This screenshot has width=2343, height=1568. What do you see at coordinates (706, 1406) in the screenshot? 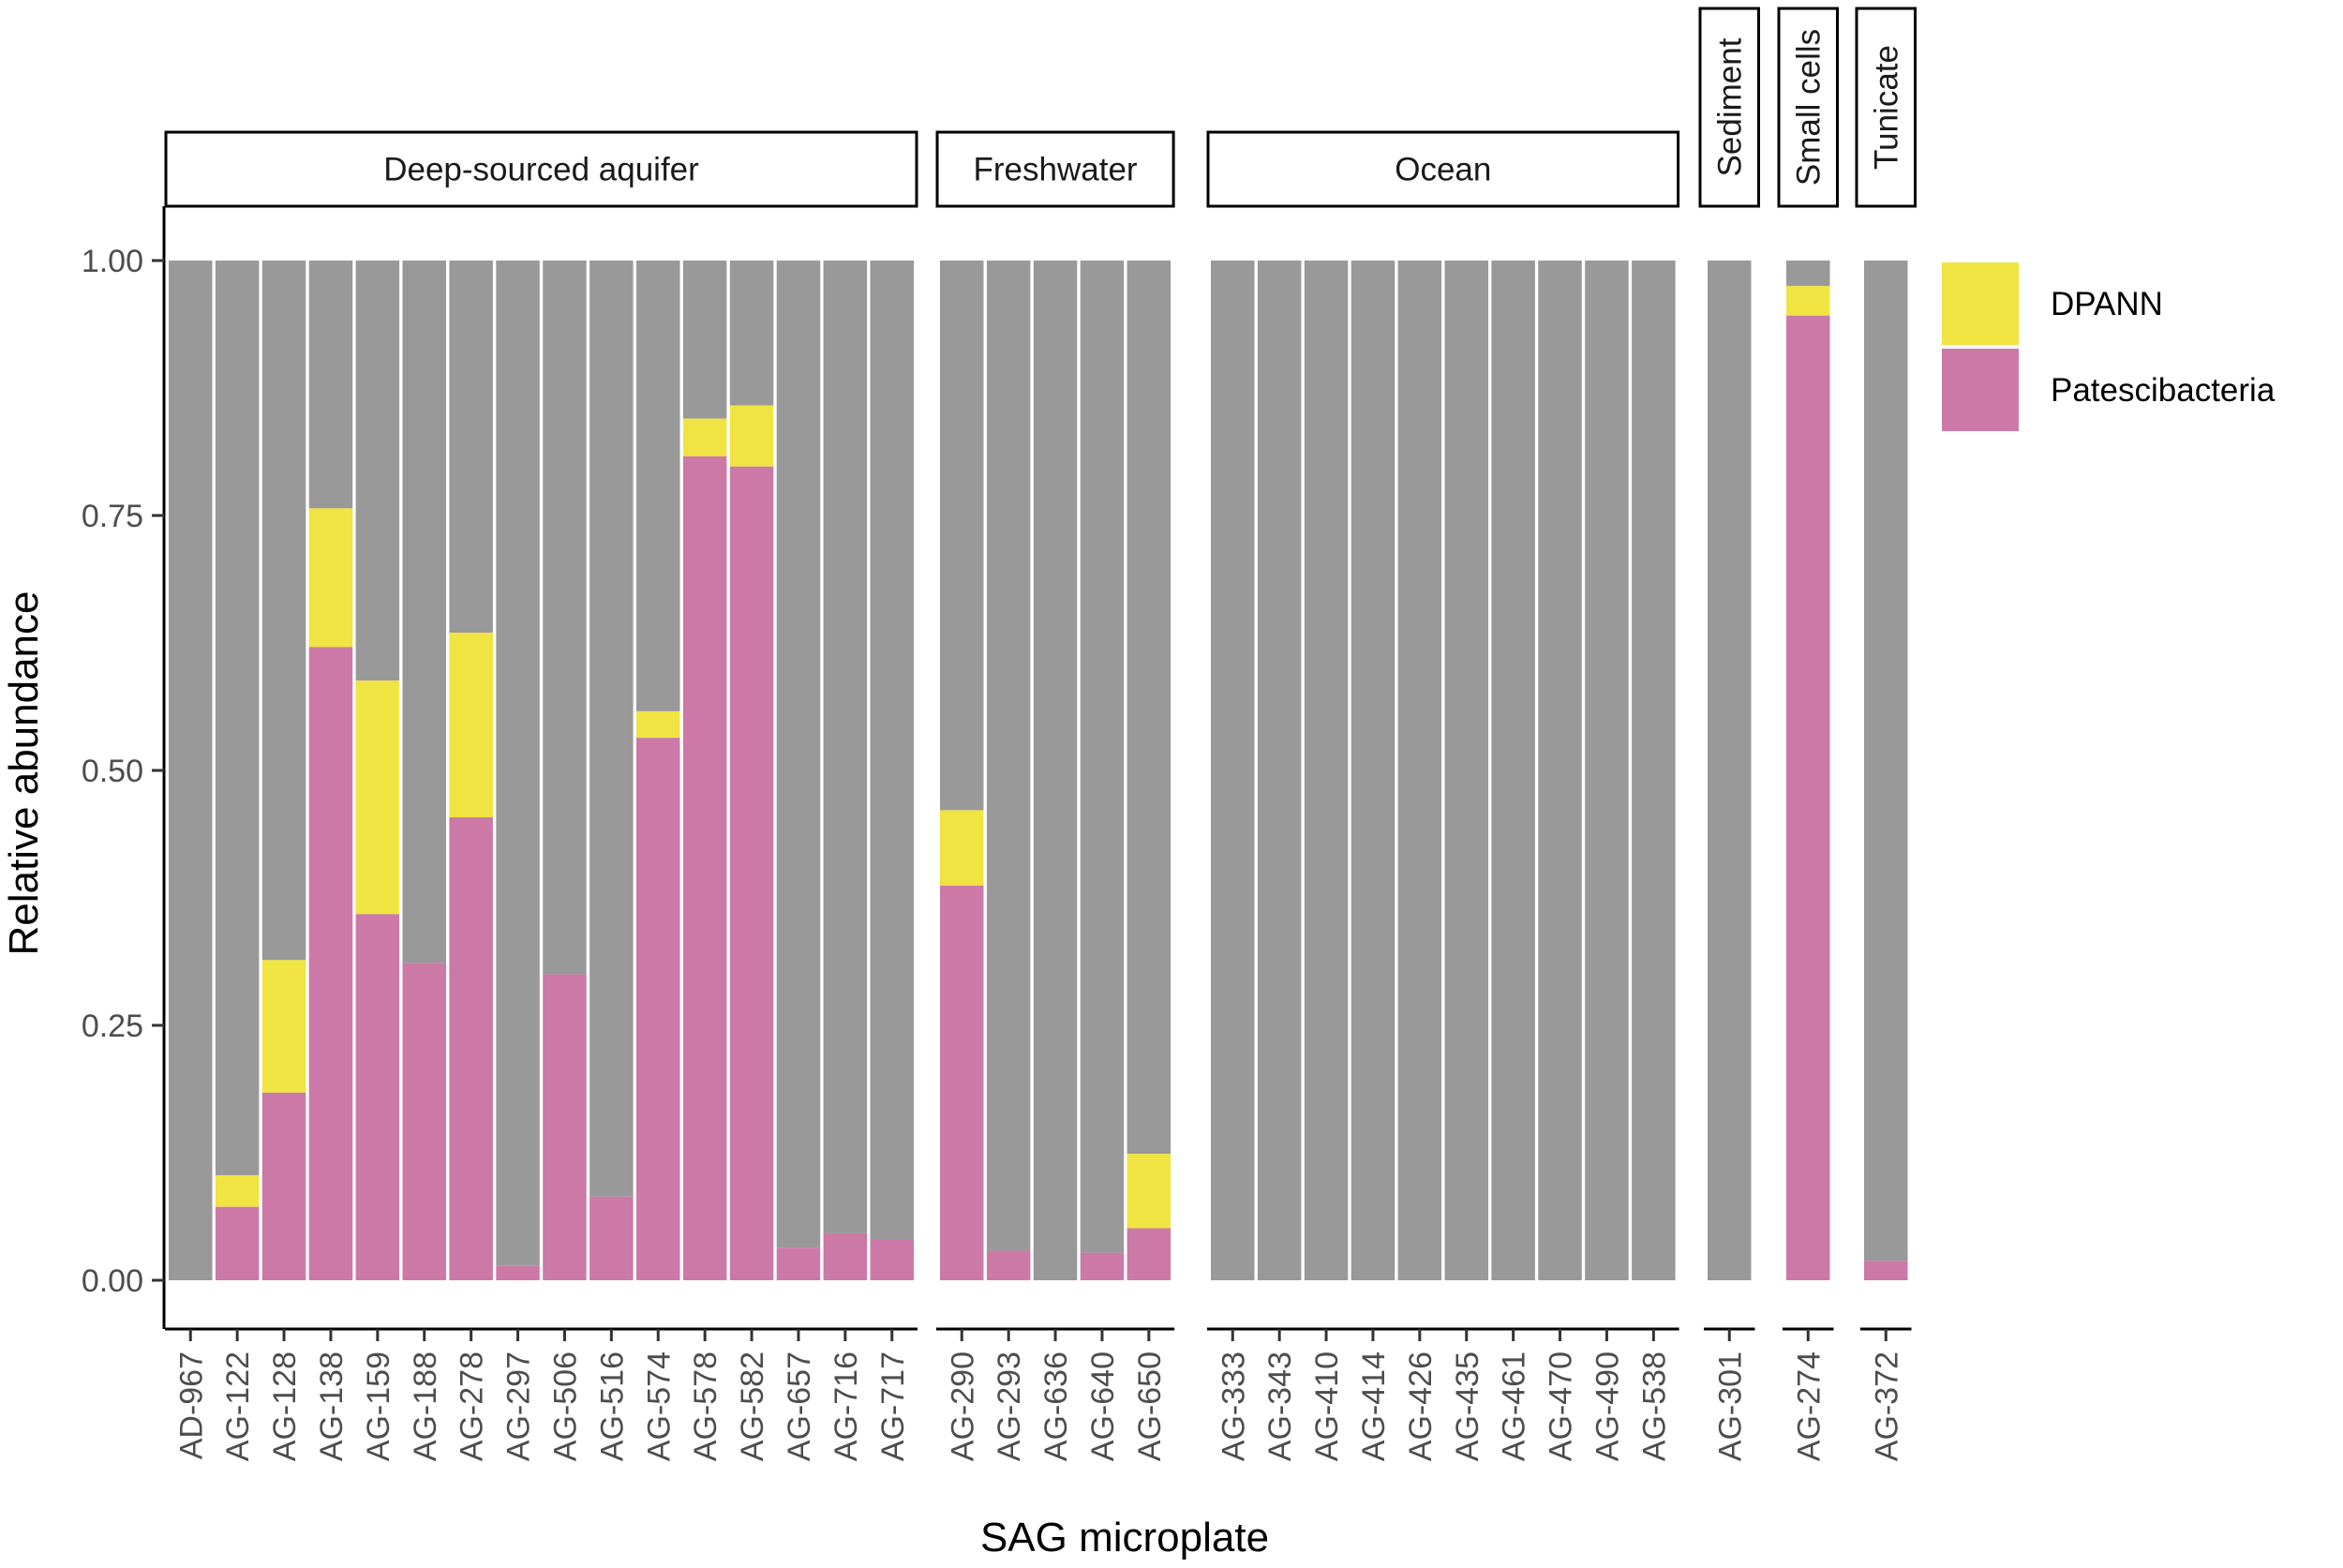
I see `x-tick-label: AG-578` at bounding box center [706, 1406].